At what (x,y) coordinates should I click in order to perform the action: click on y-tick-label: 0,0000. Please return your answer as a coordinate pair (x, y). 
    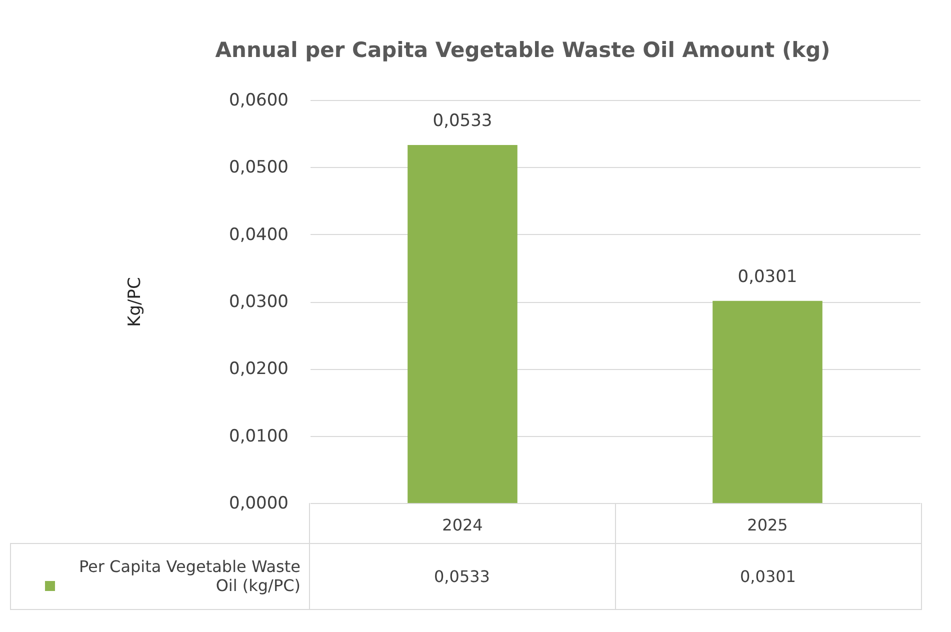
    Looking at the image, I should click on (258, 504).